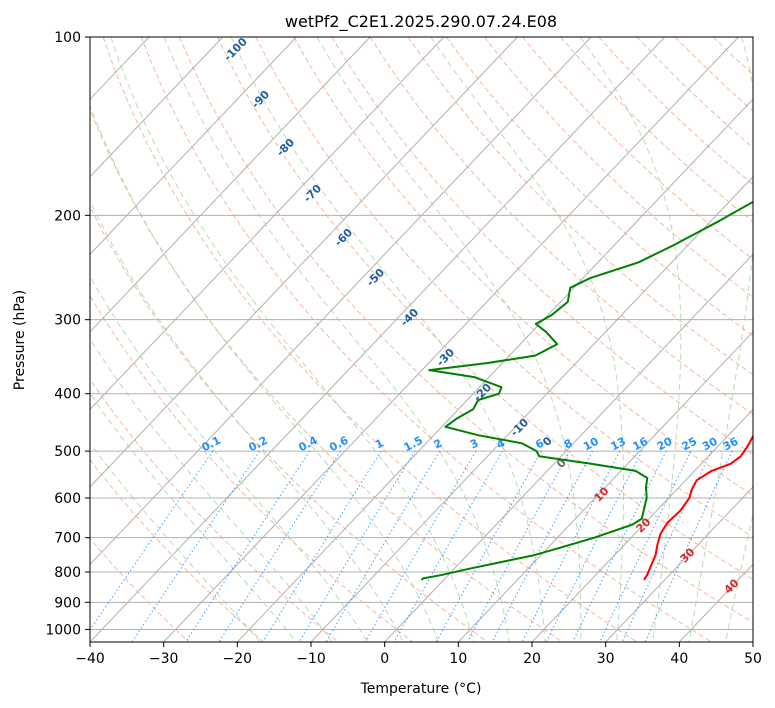 The height and width of the screenshot is (708, 775). Describe the element at coordinates (164, 659) in the screenshot. I see `x-tick-label: −30` at that location.